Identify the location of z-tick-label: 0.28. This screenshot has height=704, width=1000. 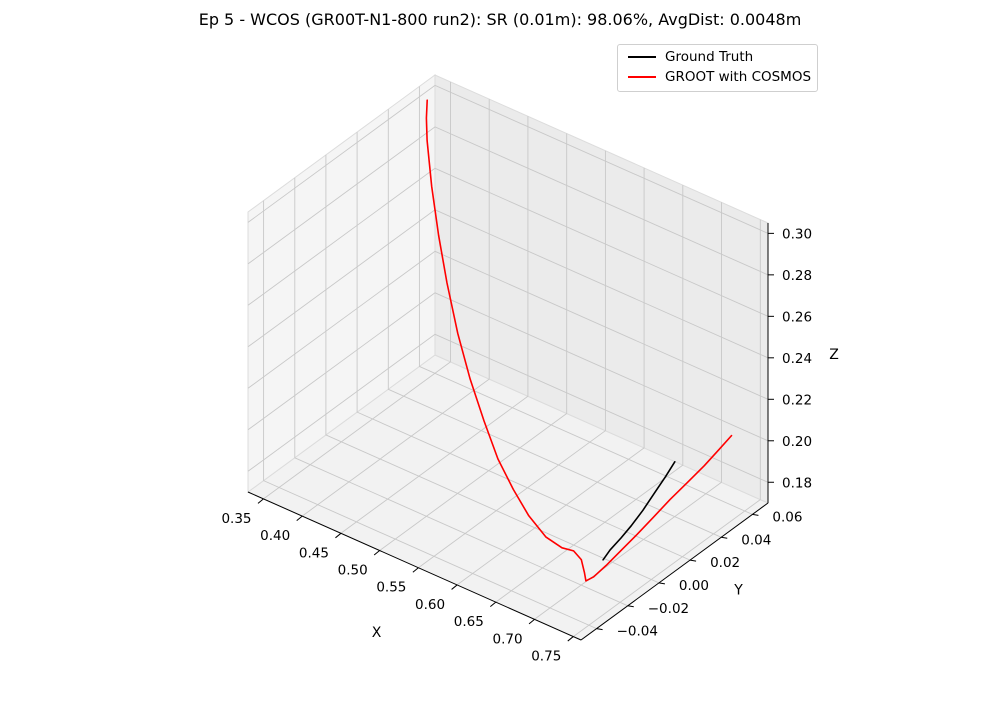
(797, 276).